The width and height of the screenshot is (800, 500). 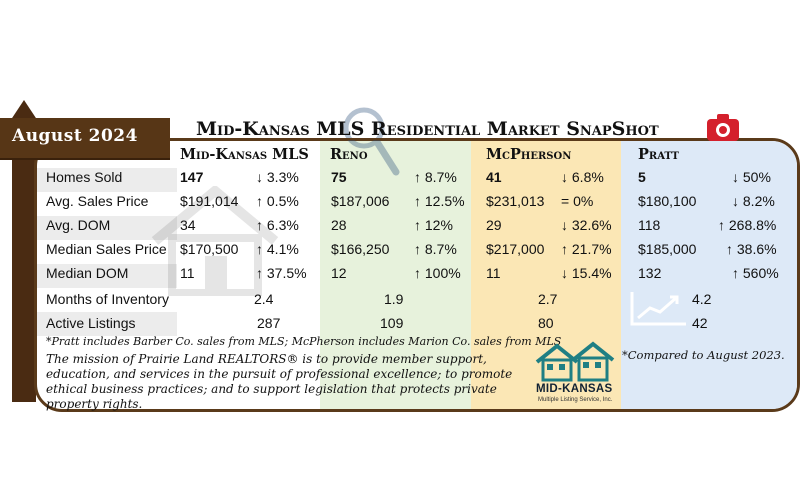 What do you see at coordinates (755, 273) in the screenshot?
I see `cell-change: ↑ 560%` at bounding box center [755, 273].